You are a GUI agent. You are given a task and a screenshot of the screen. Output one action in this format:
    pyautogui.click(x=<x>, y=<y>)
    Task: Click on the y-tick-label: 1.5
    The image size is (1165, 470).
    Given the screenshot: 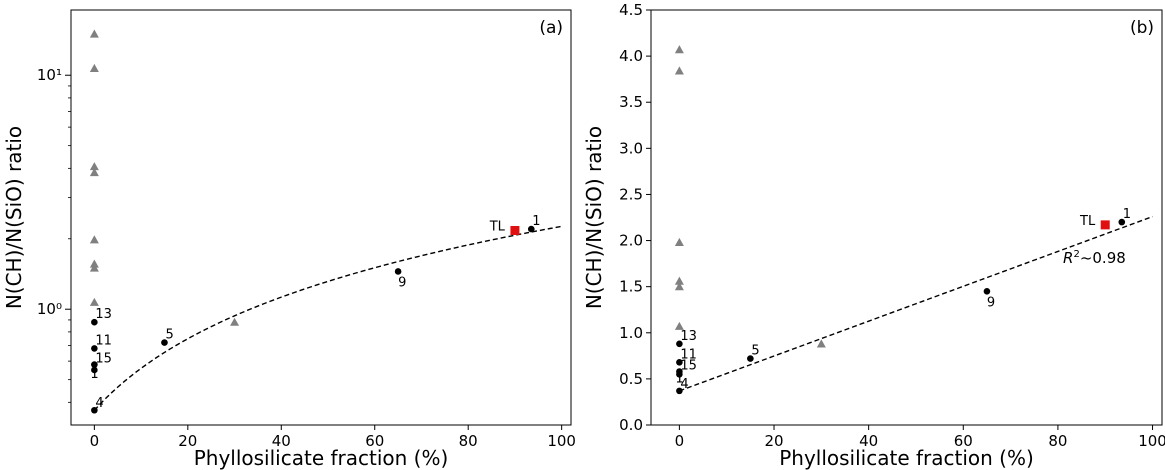 What is the action you would take?
    pyautogui.click(x=631, y=287)
    